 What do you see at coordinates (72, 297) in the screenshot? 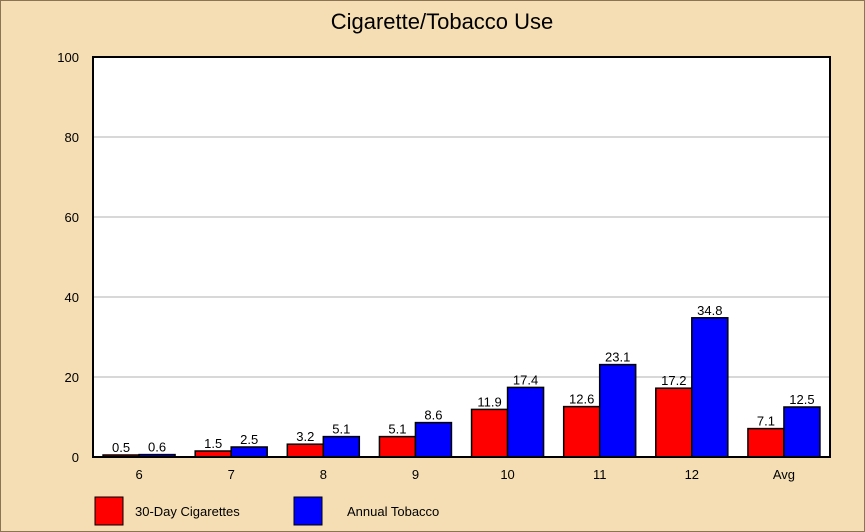
I see `y-tick-label-40: 40` at bounding box center [72, 297].